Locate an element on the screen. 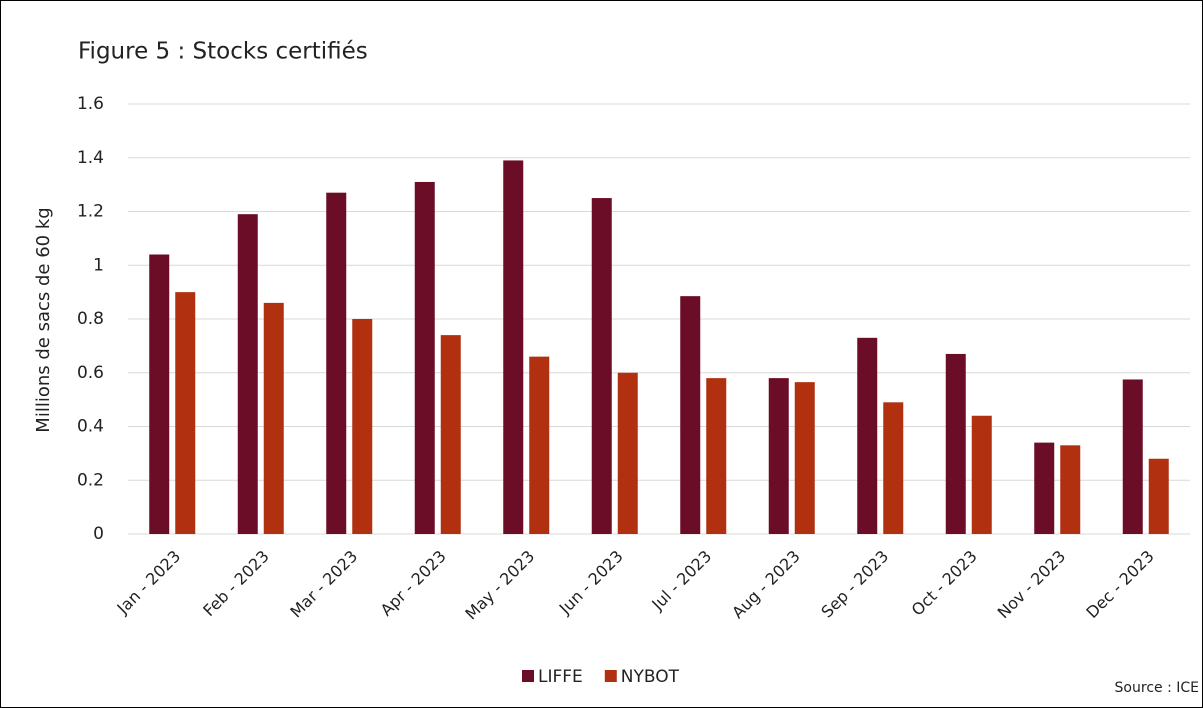 This screenshot has width=1203, height=708. legend-label: NYBOT is located at coordinates (650, 677).